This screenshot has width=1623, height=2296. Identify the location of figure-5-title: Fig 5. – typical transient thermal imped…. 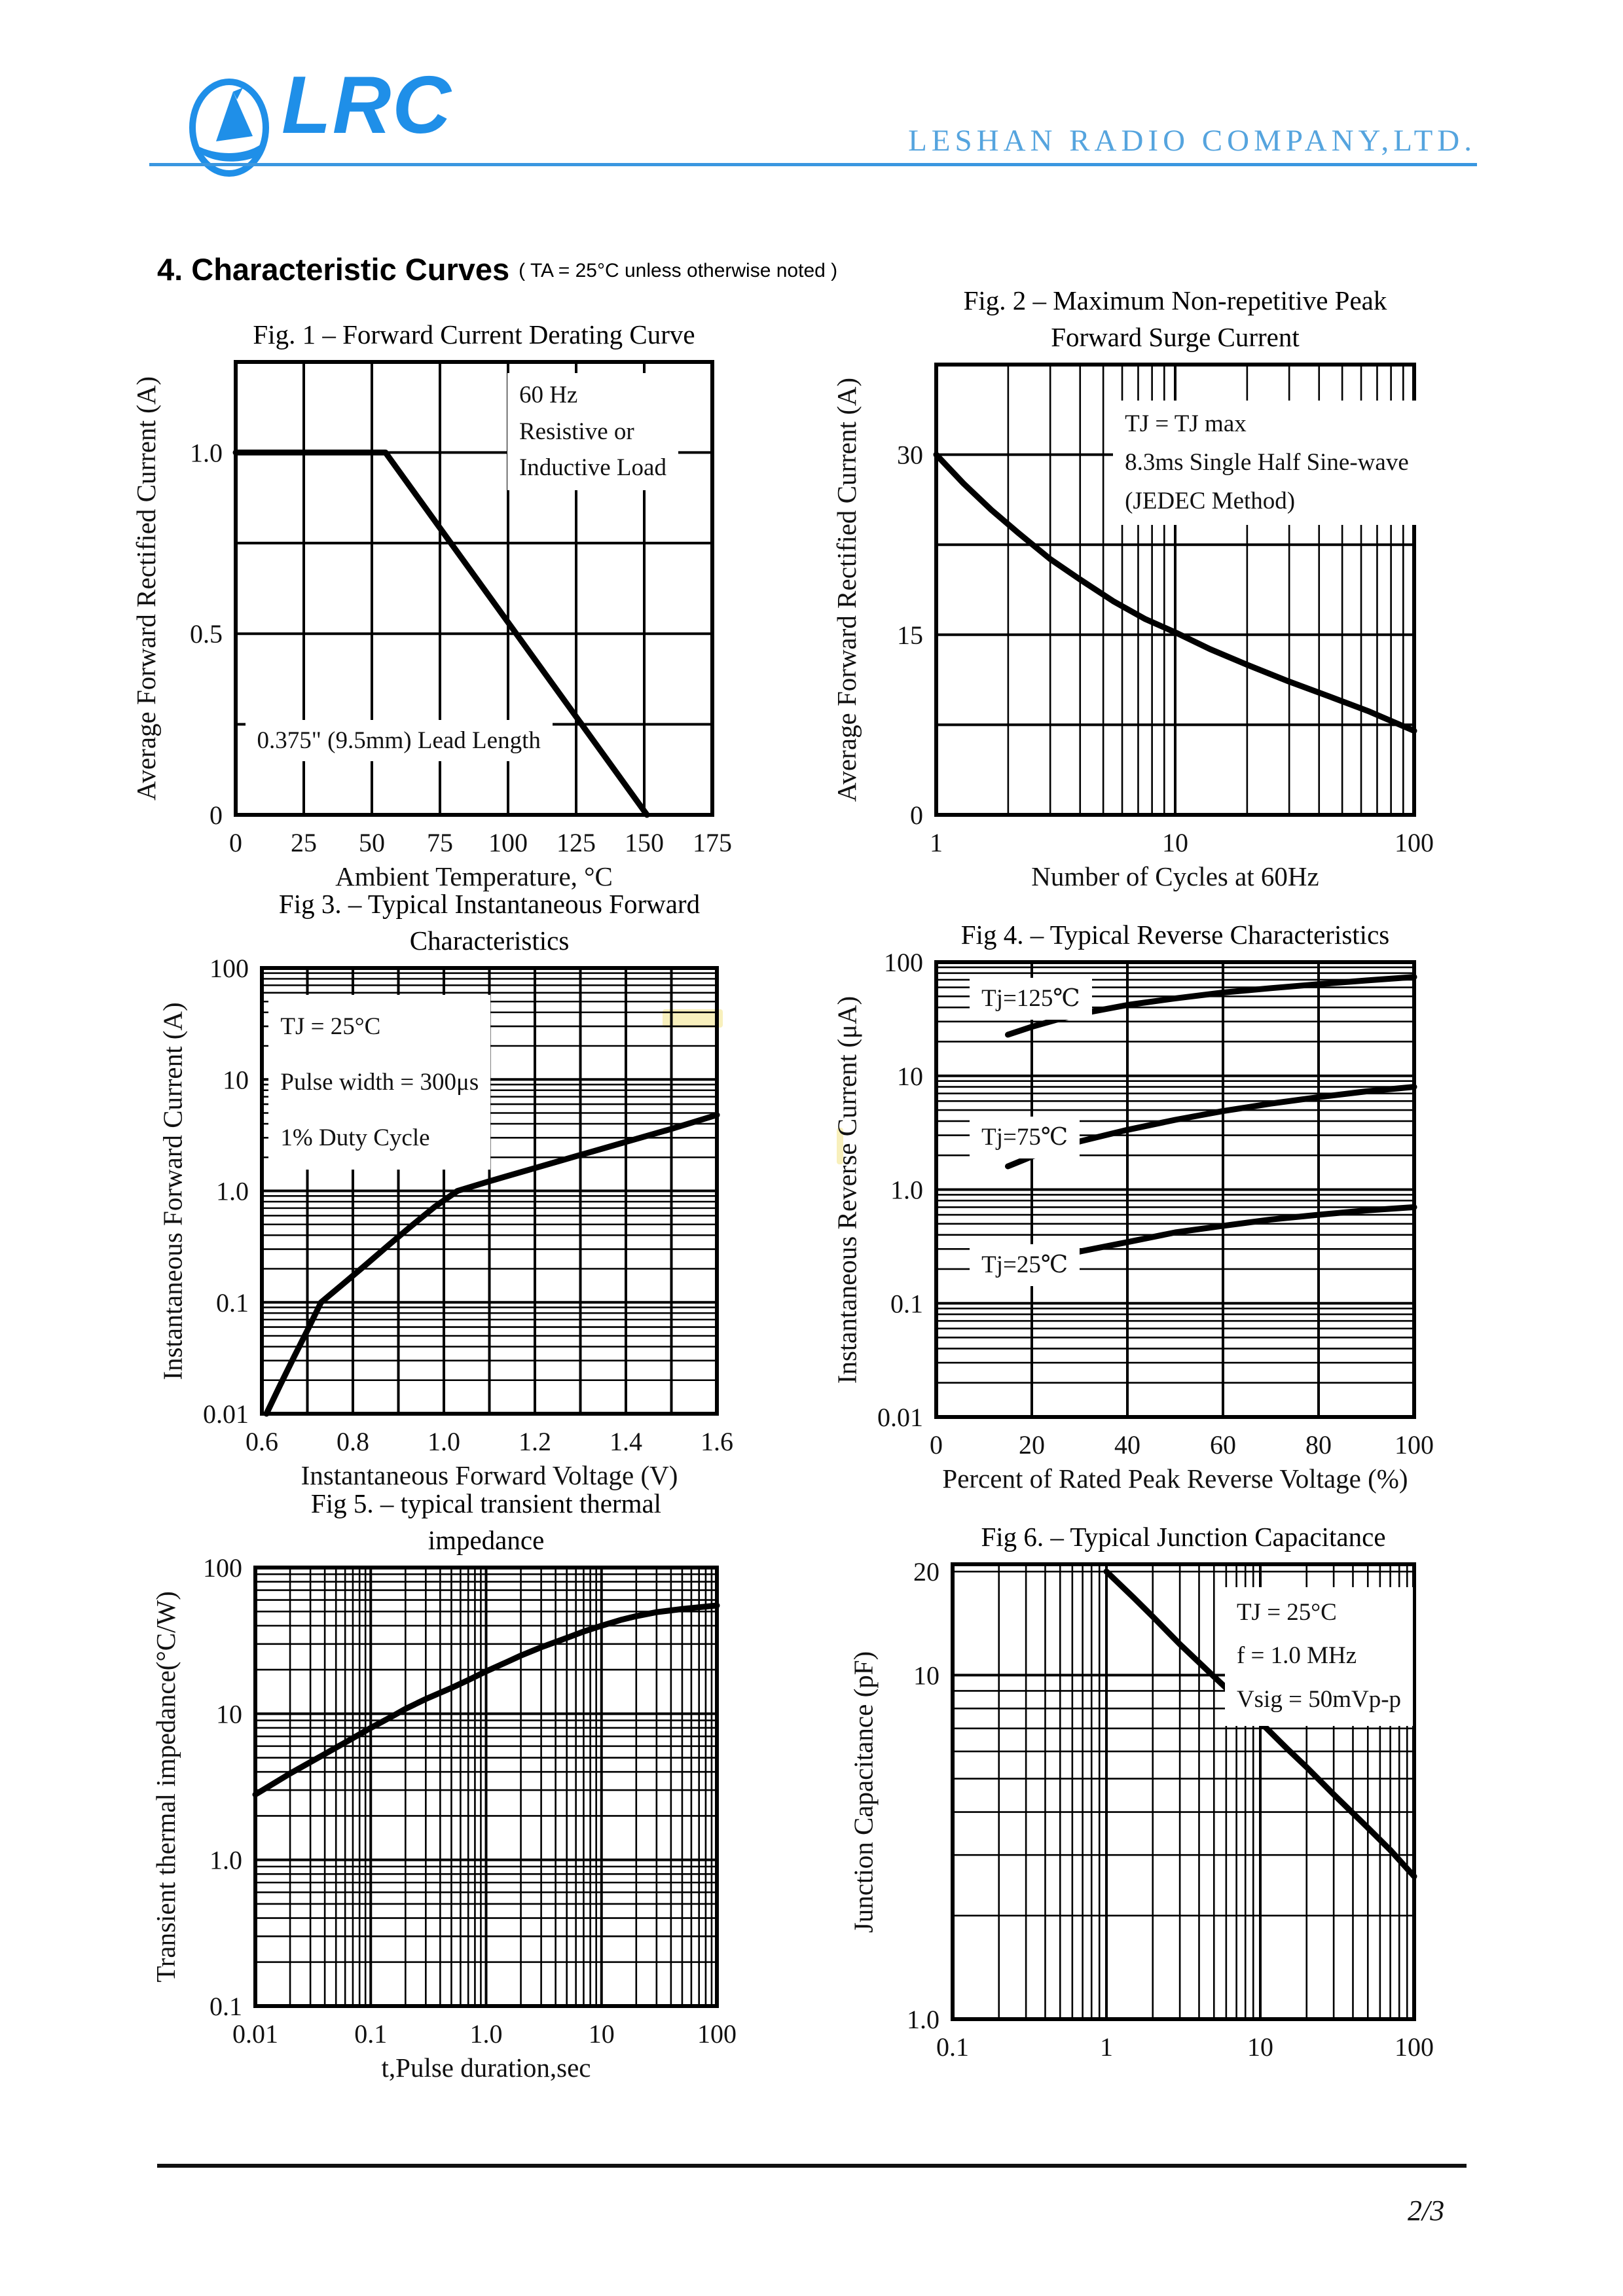
(486, 1521).